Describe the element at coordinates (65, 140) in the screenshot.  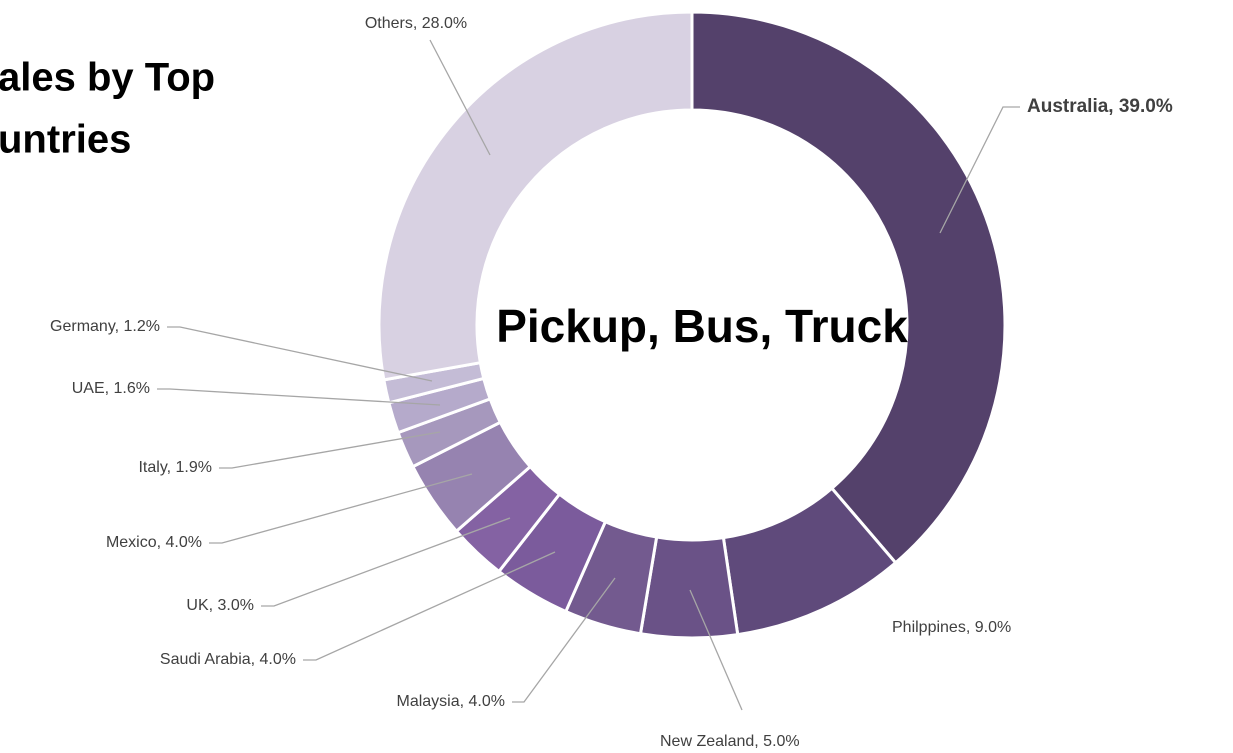
I see `chart-title-line: untries` at that location.